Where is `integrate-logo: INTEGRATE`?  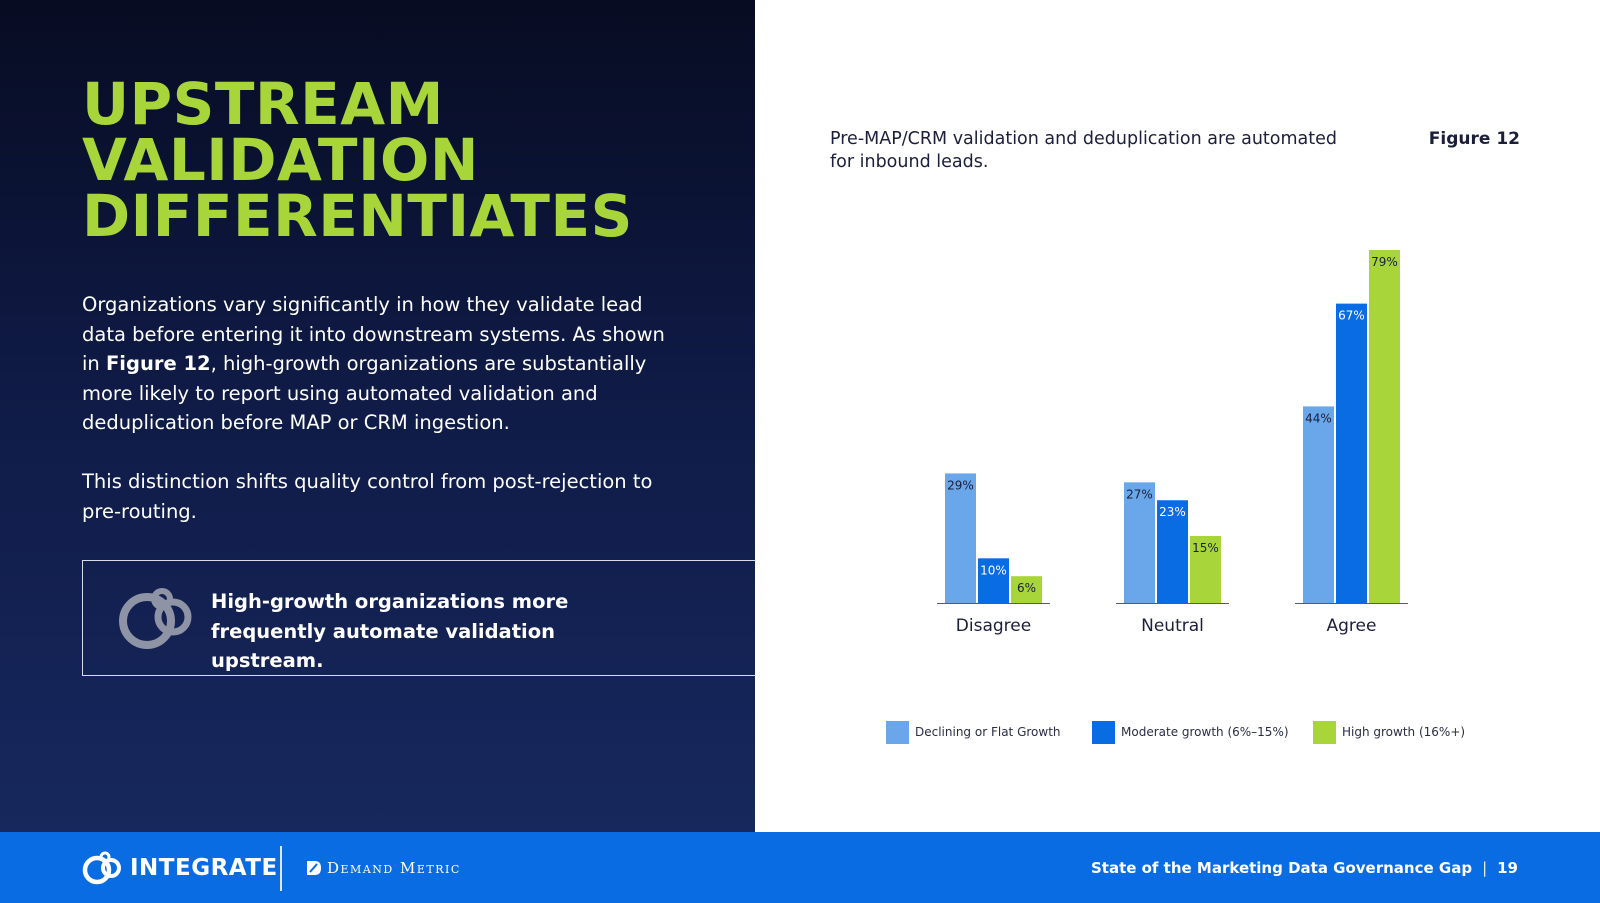 integrate-logo: INTEGRATE is located at coordinates (180, 868).